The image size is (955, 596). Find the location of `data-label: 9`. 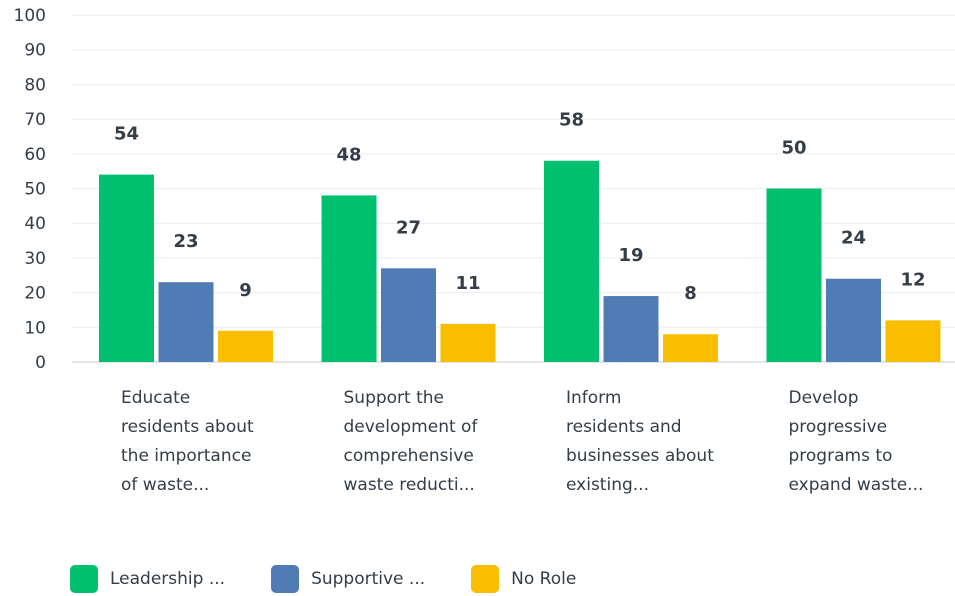

data-label: 9 is located at coordinates (245, 290).